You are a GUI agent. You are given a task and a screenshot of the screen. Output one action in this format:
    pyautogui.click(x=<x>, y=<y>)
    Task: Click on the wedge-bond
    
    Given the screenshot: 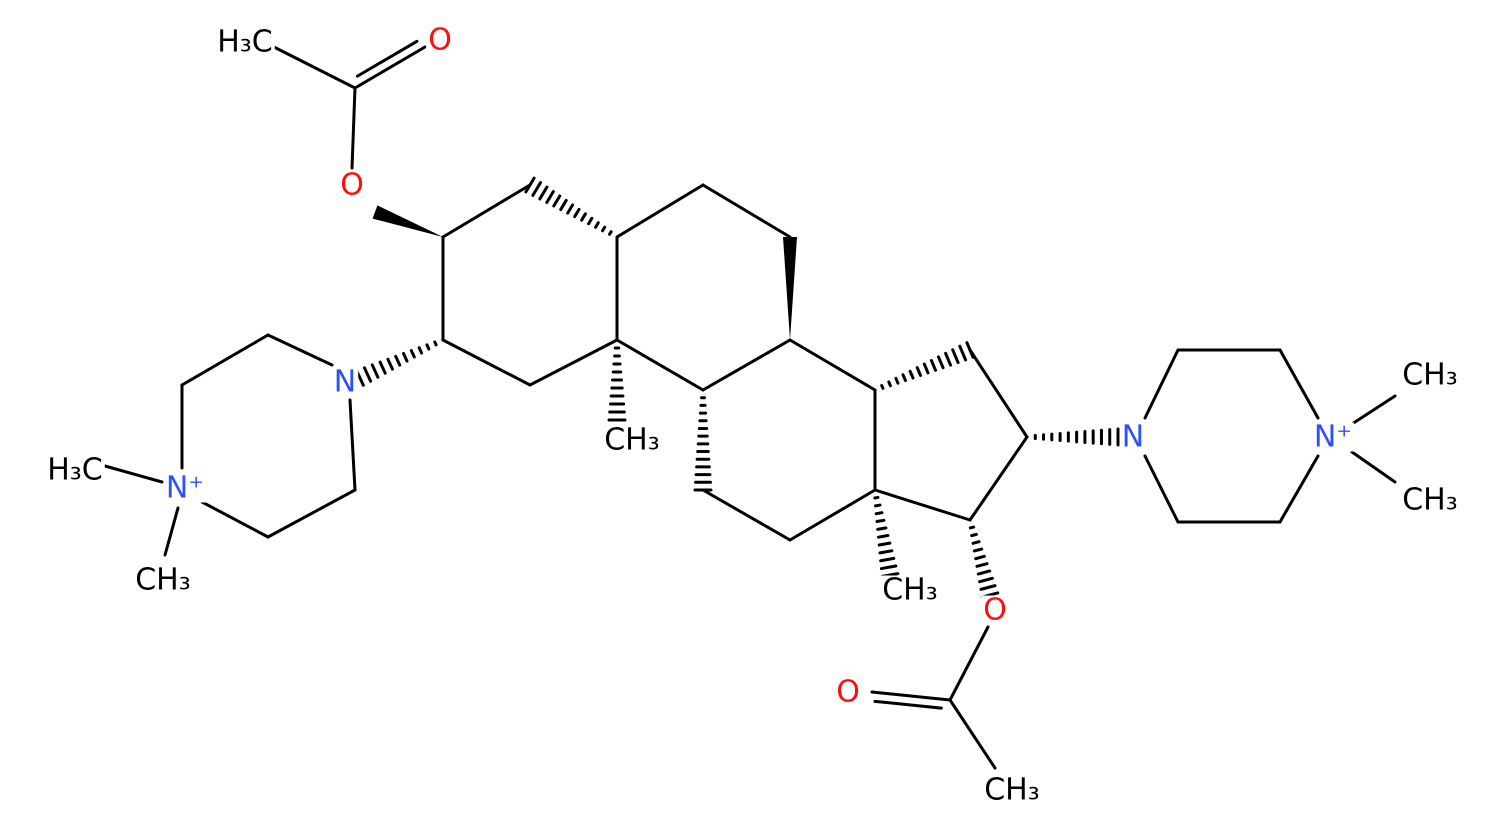 What is the action you would take?
    pyautogui.click(x=790, y=288)
    